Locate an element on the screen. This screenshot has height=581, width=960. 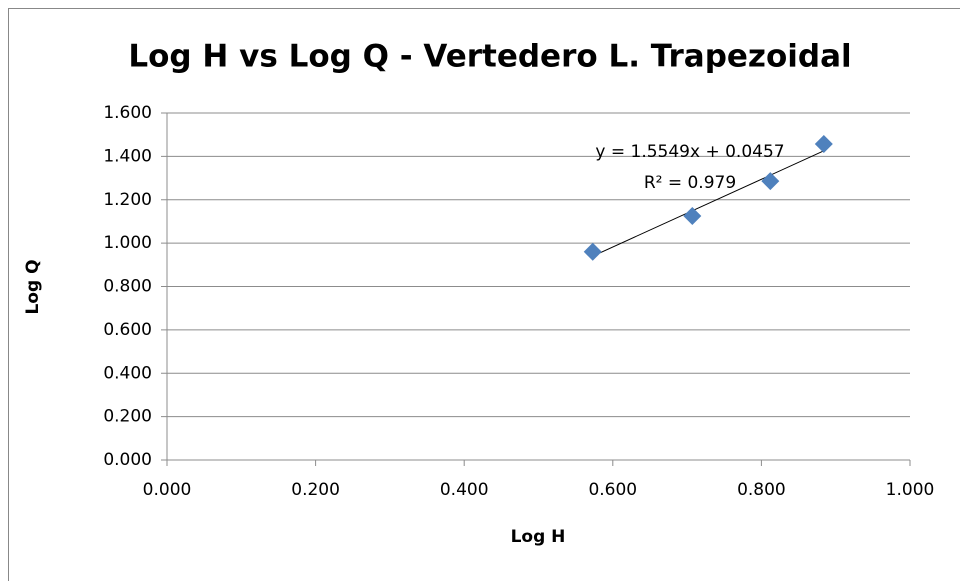
y-tick-label: 0.000 is located at coordinates (127, 460).